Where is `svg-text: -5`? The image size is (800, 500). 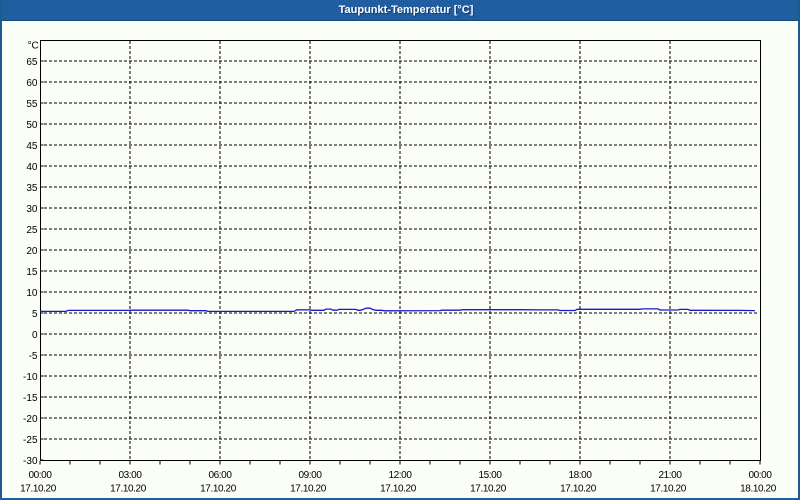 svg-text: -5 is located at coordinates (33, 356).